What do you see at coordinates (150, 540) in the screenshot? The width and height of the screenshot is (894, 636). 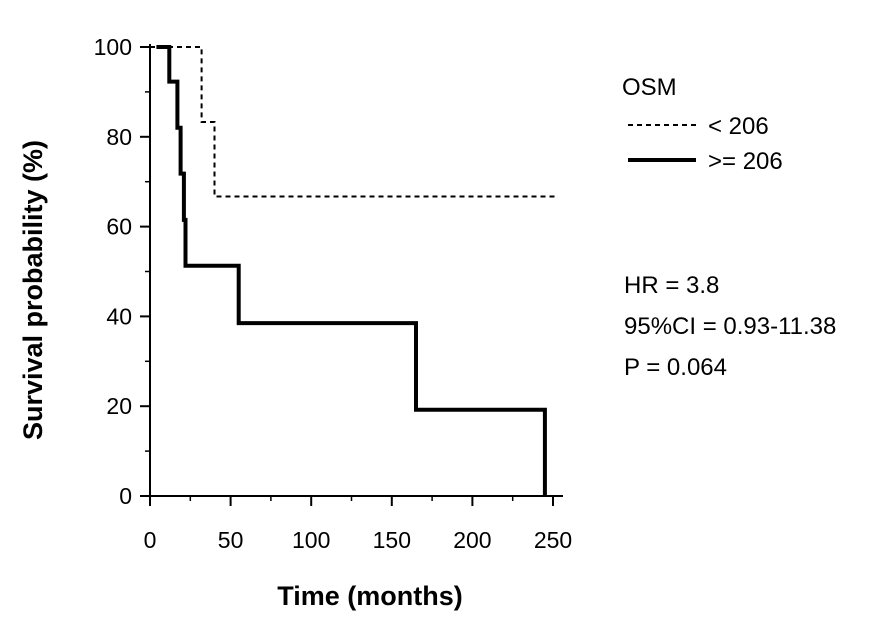 I see `x-tick-label: 0` at bounding box center [150, 540].